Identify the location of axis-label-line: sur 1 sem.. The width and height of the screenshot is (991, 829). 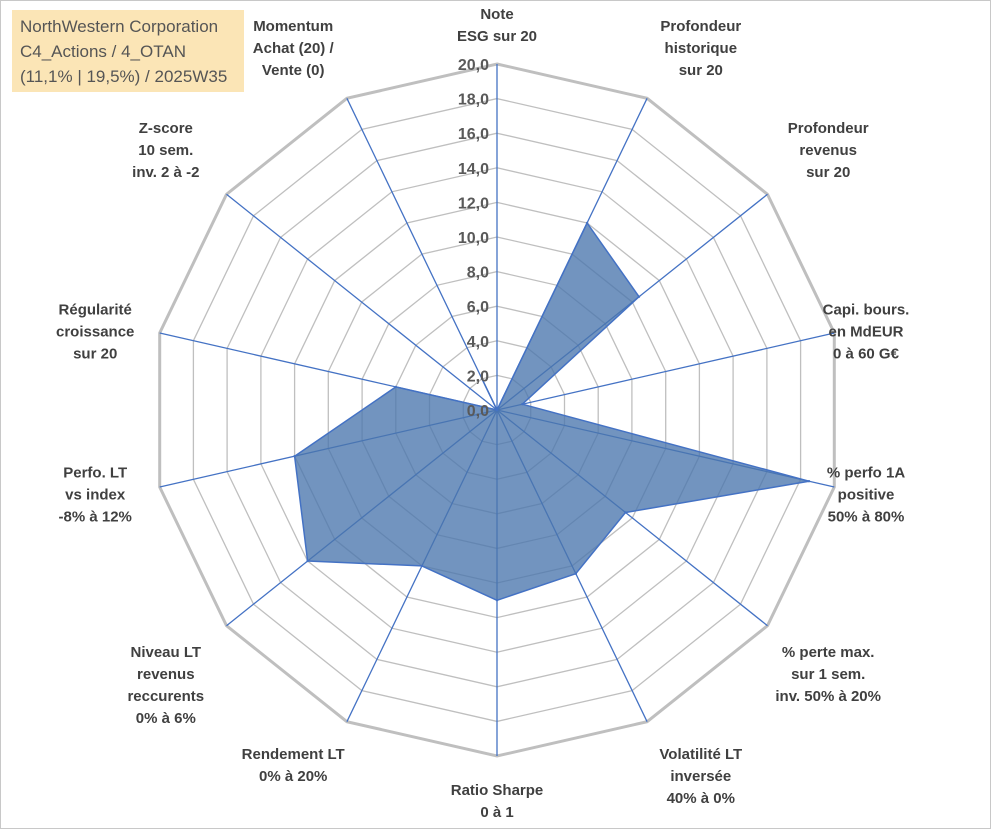
(828, 674).